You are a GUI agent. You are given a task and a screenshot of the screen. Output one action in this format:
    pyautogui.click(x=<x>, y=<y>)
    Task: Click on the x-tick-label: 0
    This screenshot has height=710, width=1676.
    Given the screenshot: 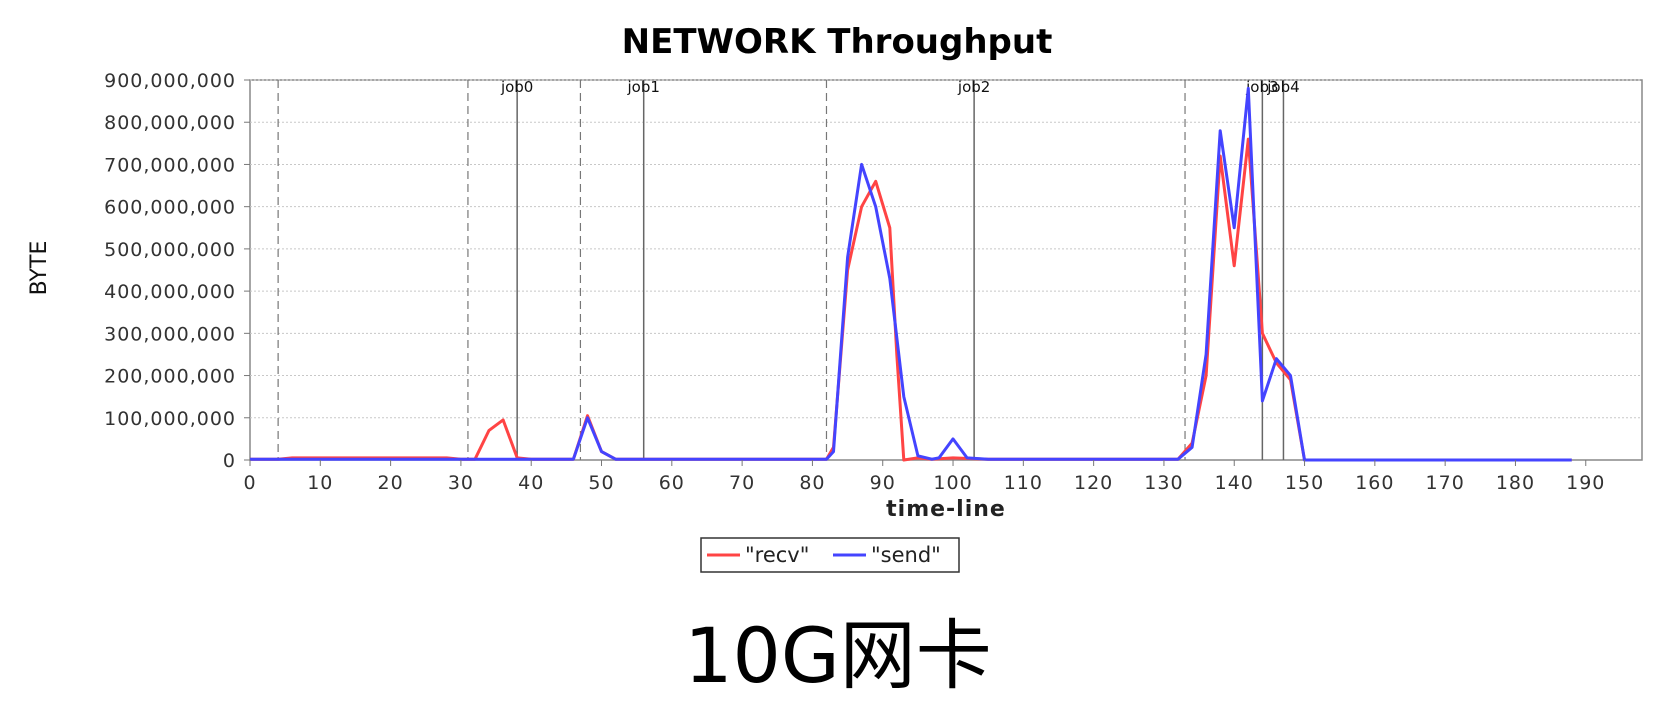 What is the action you would take?
    pyautogui.click(x=249, y=483)
    